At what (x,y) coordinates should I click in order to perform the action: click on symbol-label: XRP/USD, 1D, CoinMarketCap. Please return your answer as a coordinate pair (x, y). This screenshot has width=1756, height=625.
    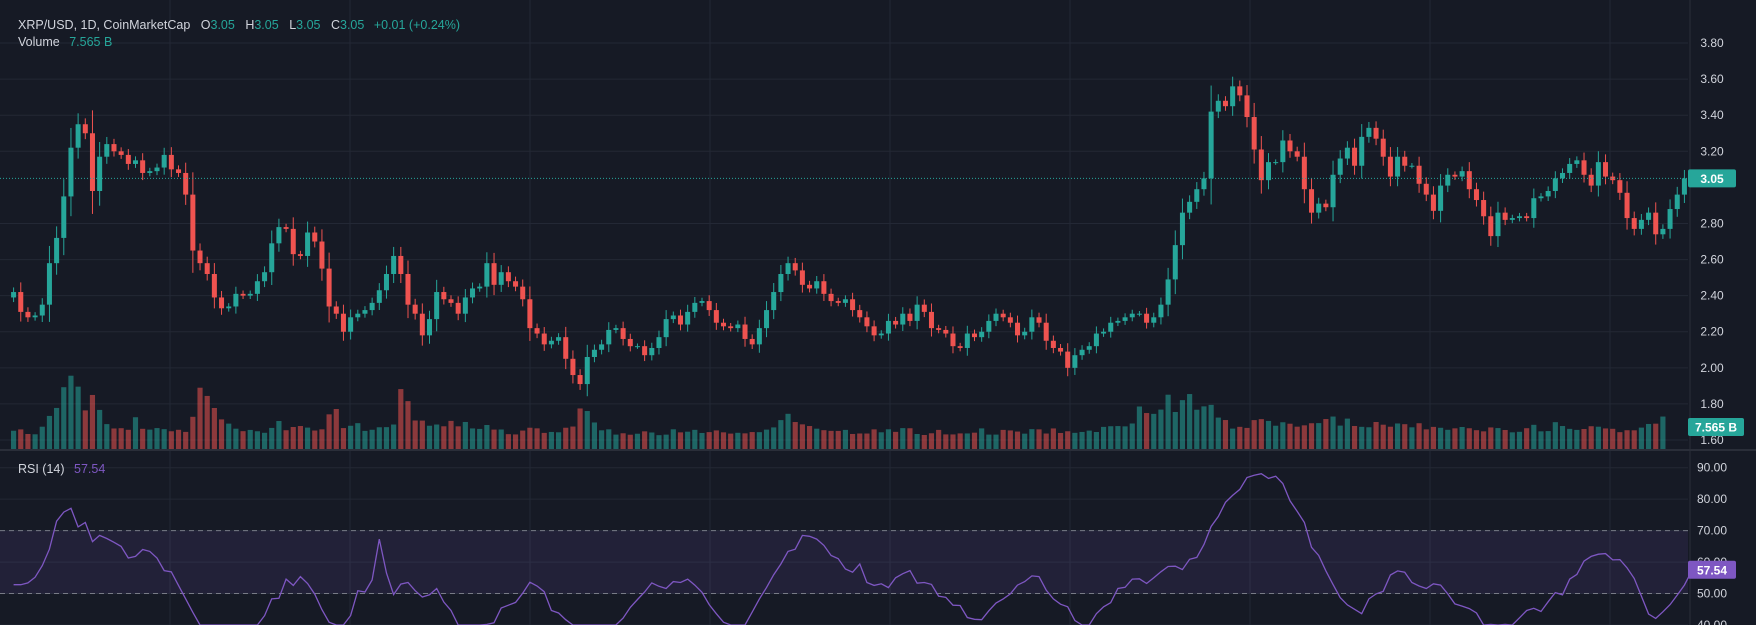
    Looking at the image, I should click on (104, 25).